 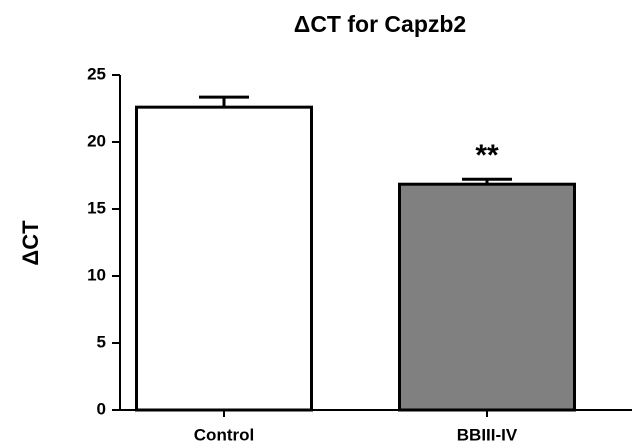 What do you see at coordinates (96, 140) in the screenshot?
I see `y-tick-label: 20` at bounding box center [96, 140].